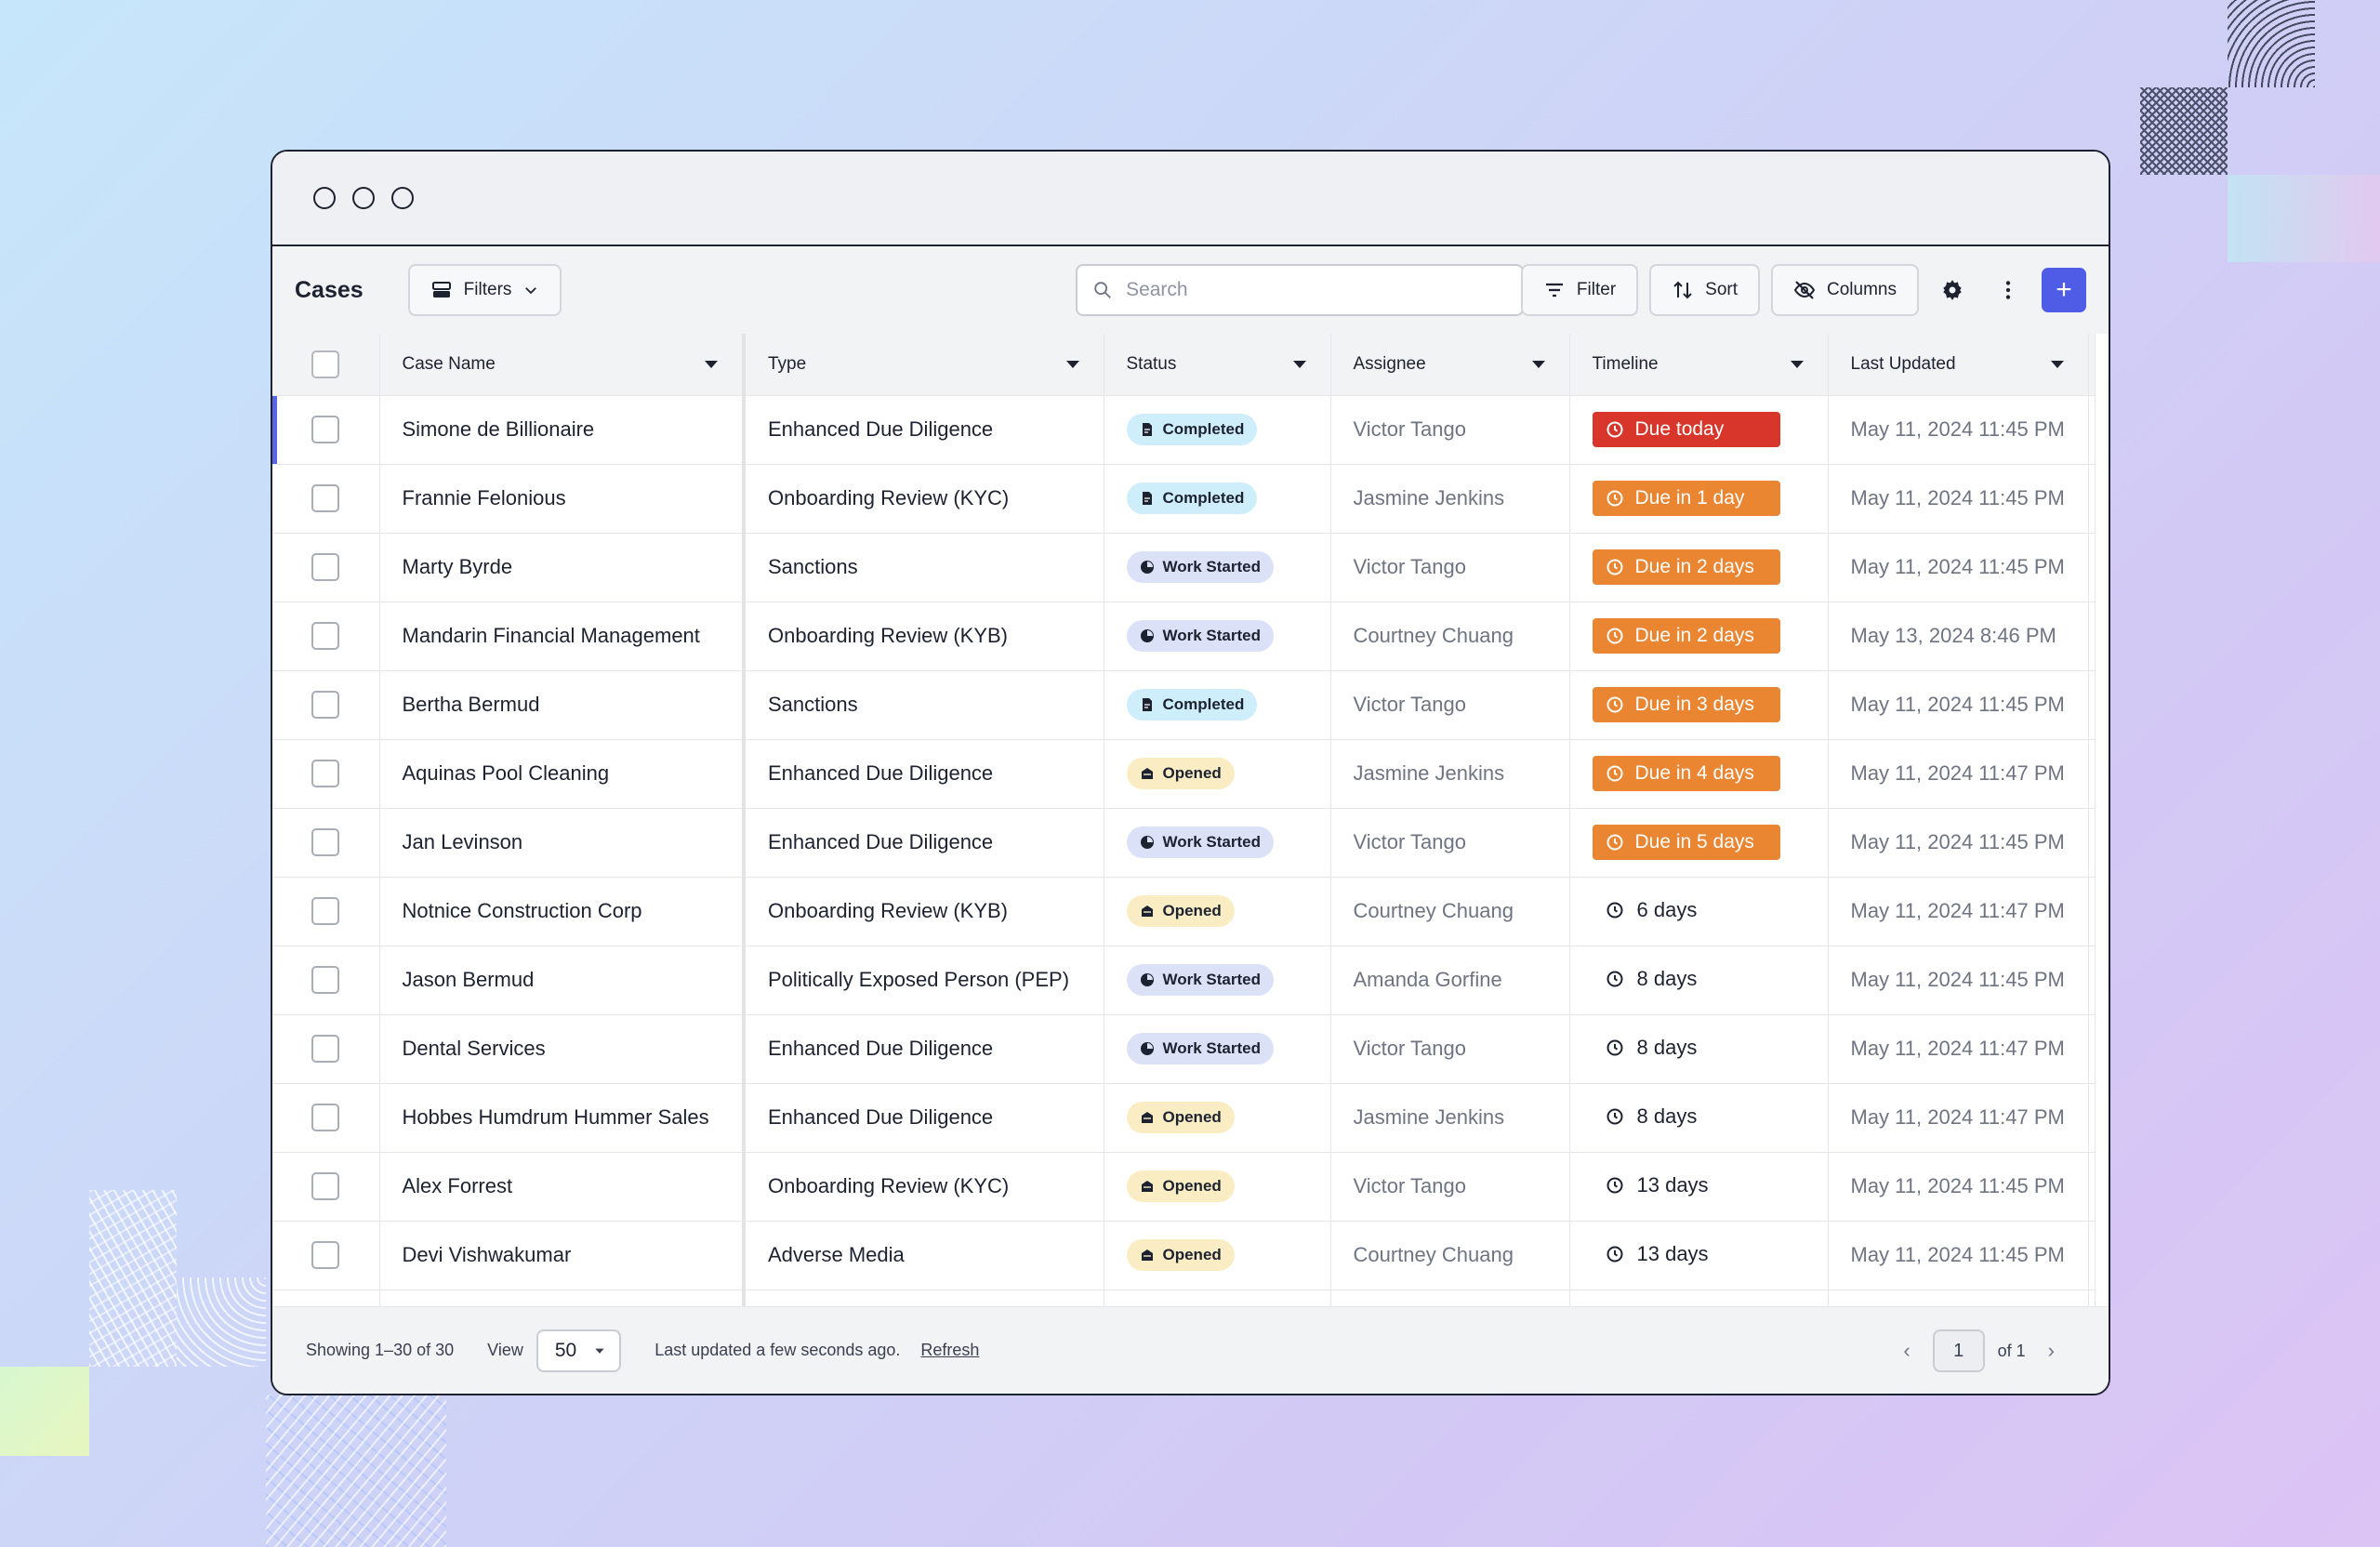 The width and height of the screenshot is (2380, 1547). I want to click on settings-button, so click(1952, 290).